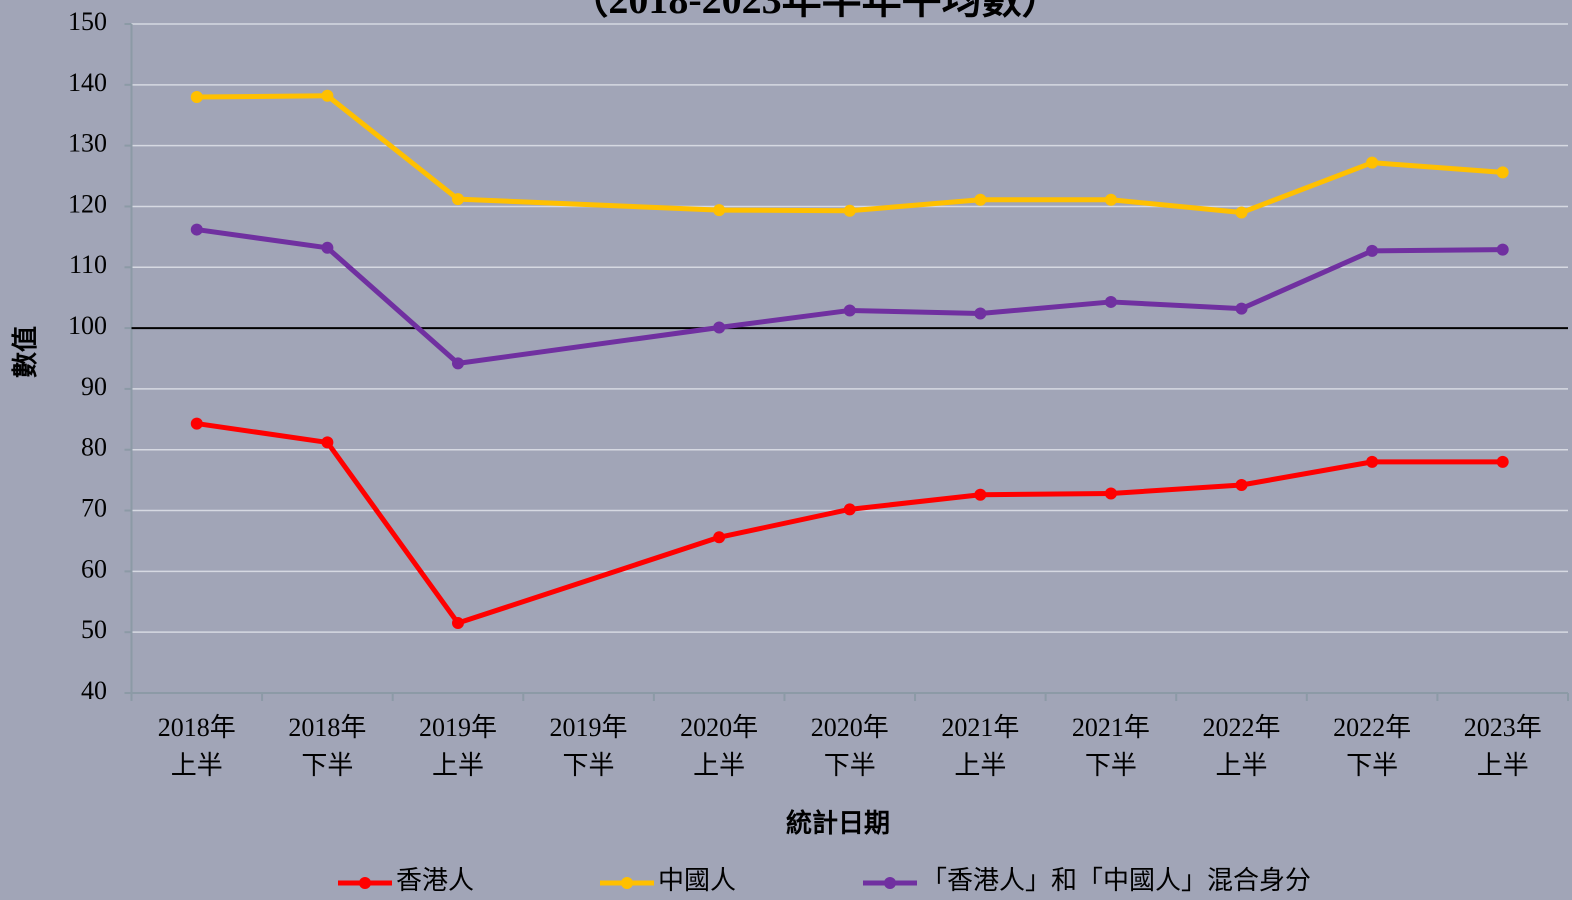 This screenshot has width=1572, height=900. I want to click on y-tick-label: 40, so click(94, 690).